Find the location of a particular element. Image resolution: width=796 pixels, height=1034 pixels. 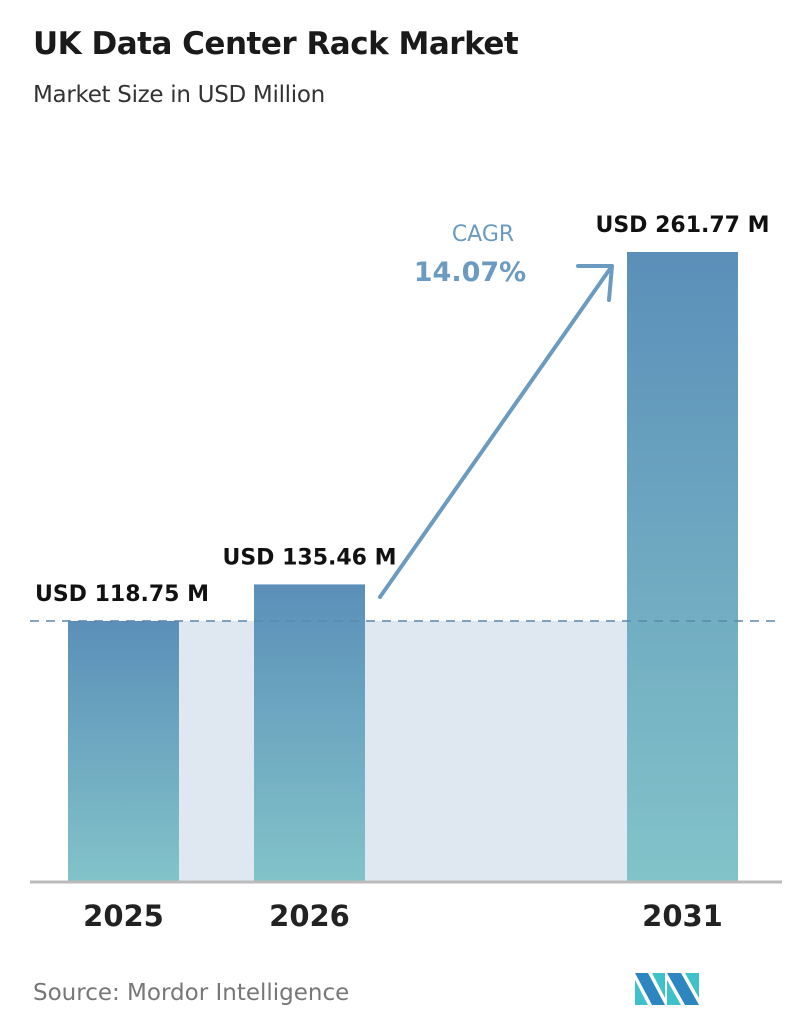

cagr-arrow is located at coordinates (496, 431).